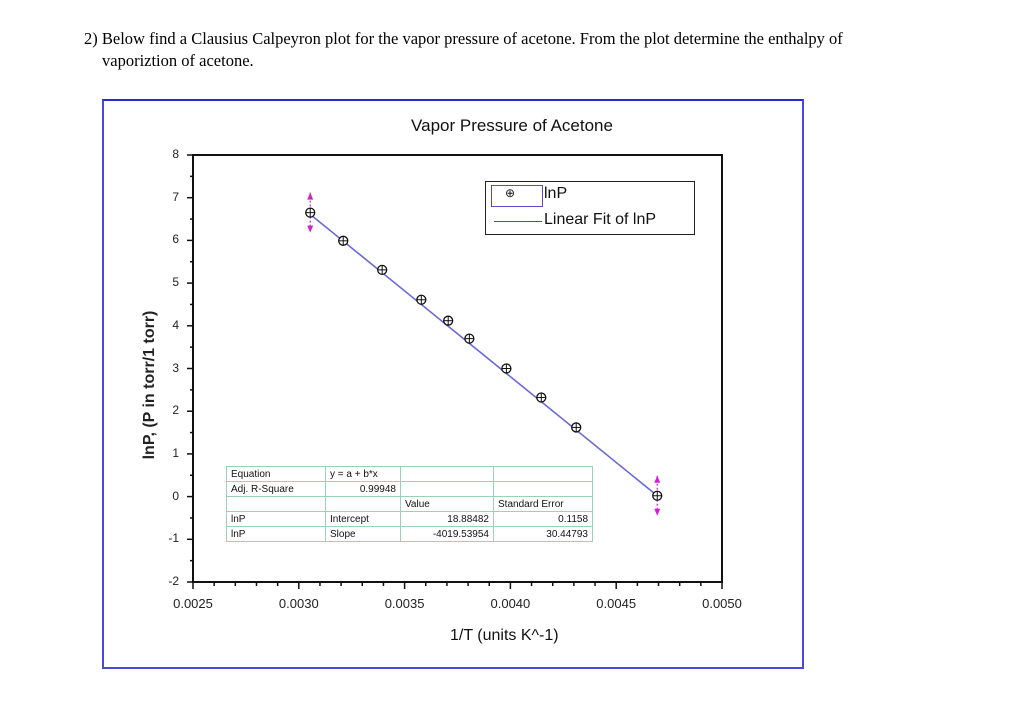 This screenshot has height=703, width=1024. What do you see at coordinates (175, 282) in the screenshot?
I see `y-tick-label: 5` at bounding box center [175, 282].